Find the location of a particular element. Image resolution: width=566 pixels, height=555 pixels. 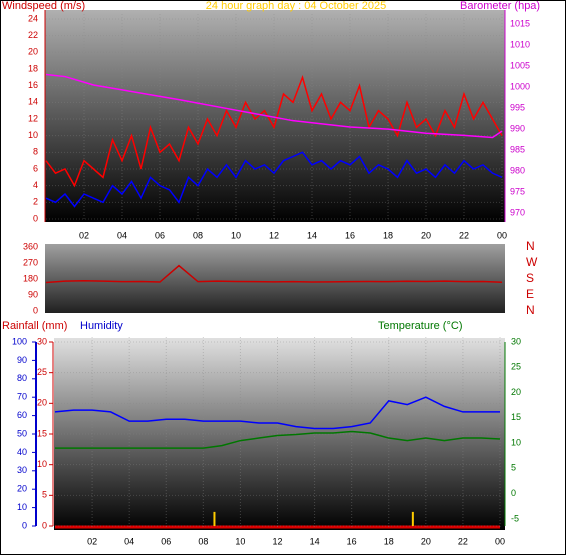

y-tick-label: 1010 is located at coordinates (520, 44).